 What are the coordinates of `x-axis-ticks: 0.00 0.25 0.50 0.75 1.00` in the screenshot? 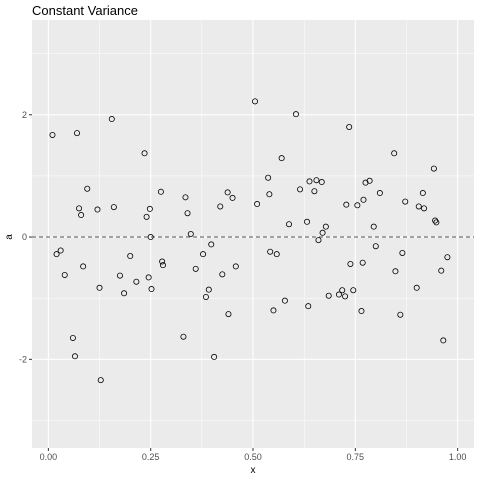 It's located at (253, 455).